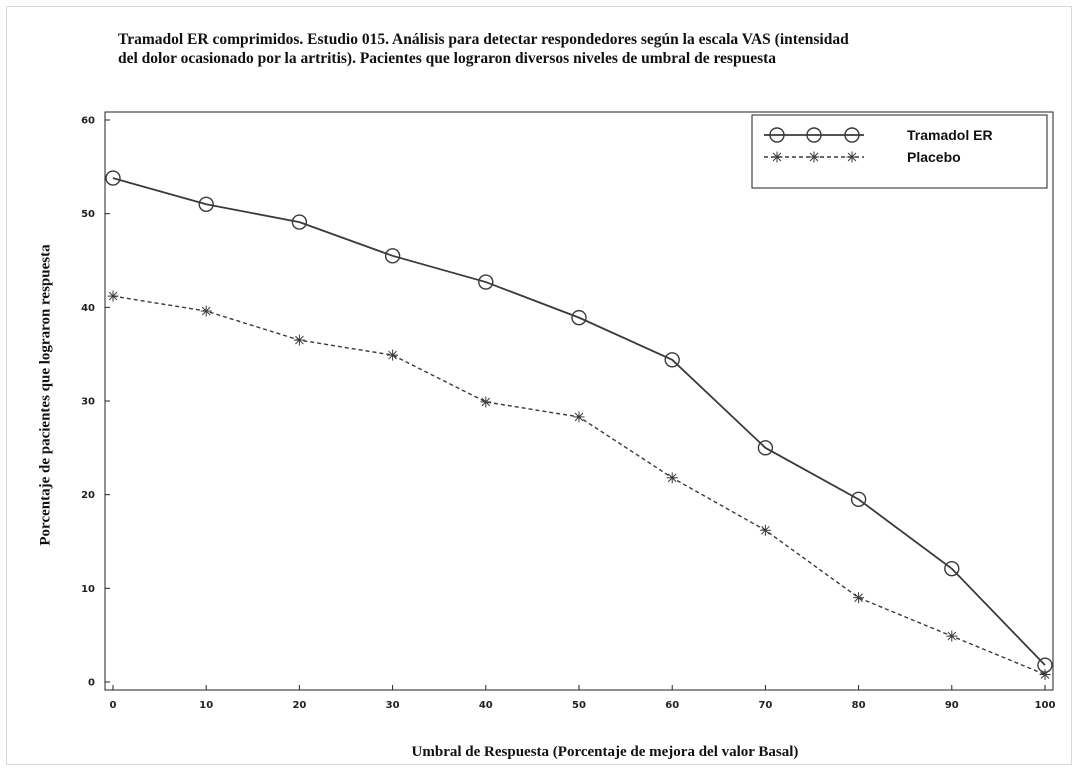 The height and width of the screenshot is (771, 1080). What do you see at coordinates (299, 705) in the screenshot?
I see `x-tick-label: 20` at bounding box center [299, 705].